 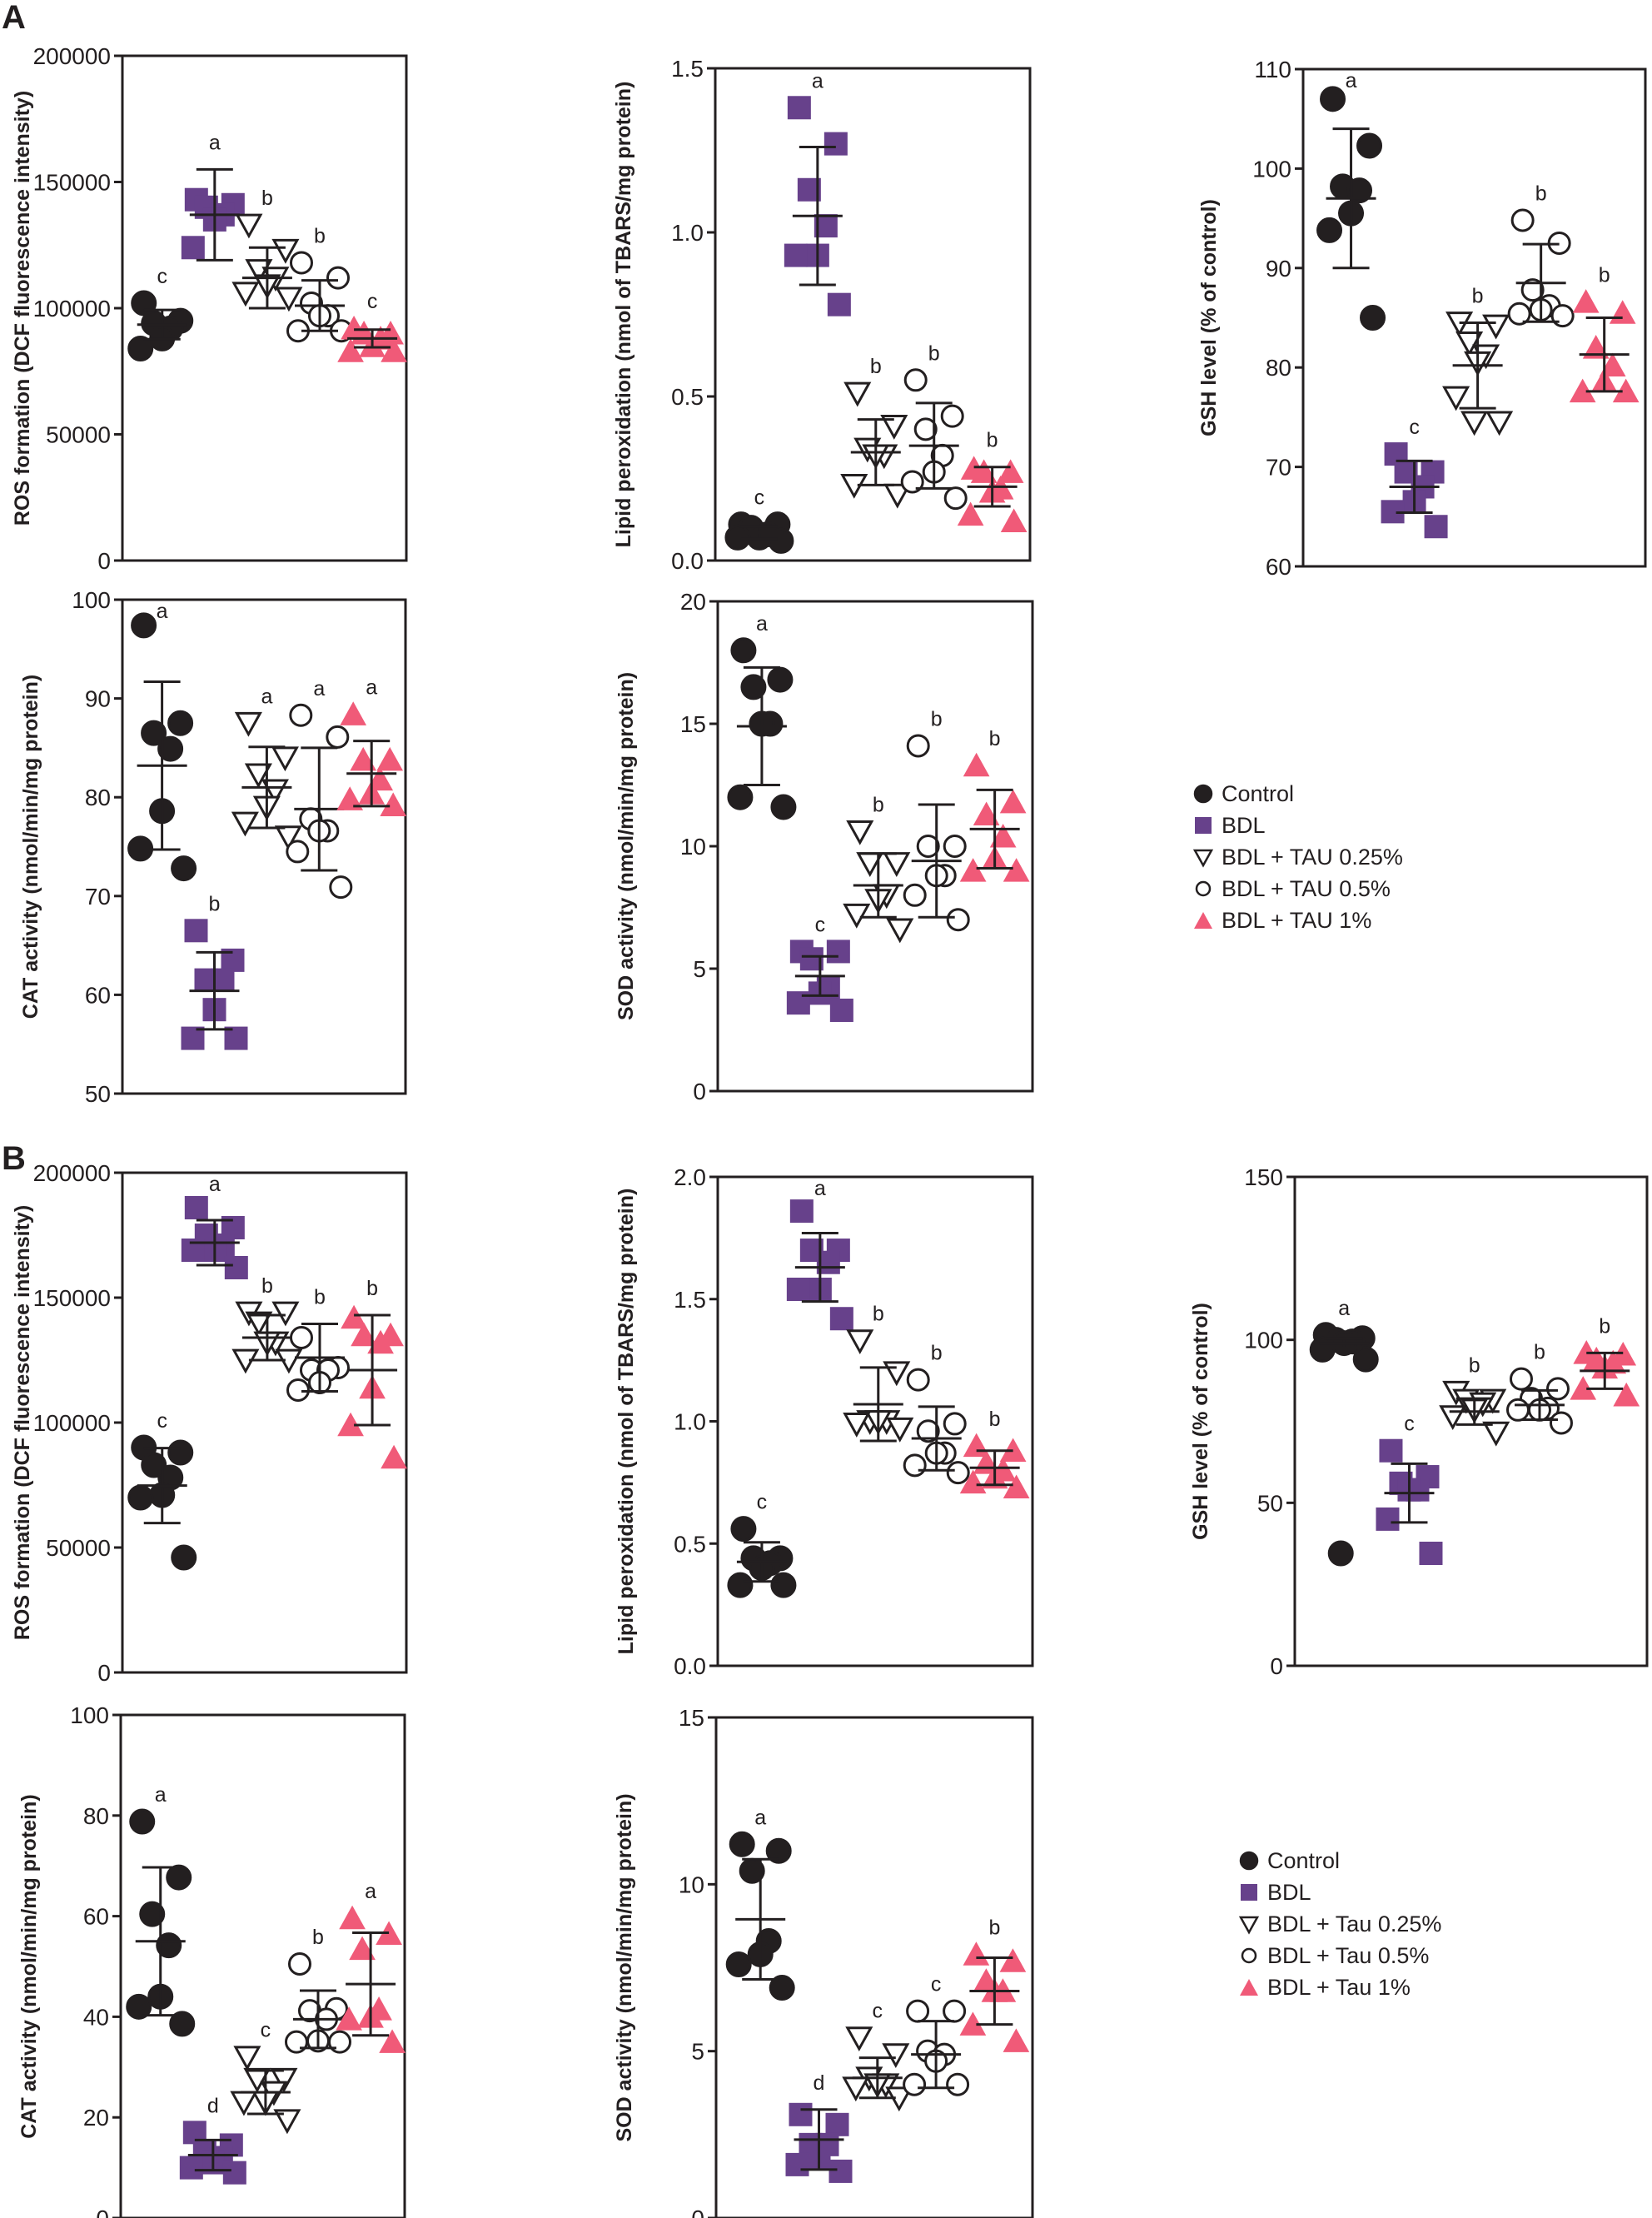 I want to click on y-axis-title: CAT activity (nmol/min/mg protein), so click(x=29, y=1966).